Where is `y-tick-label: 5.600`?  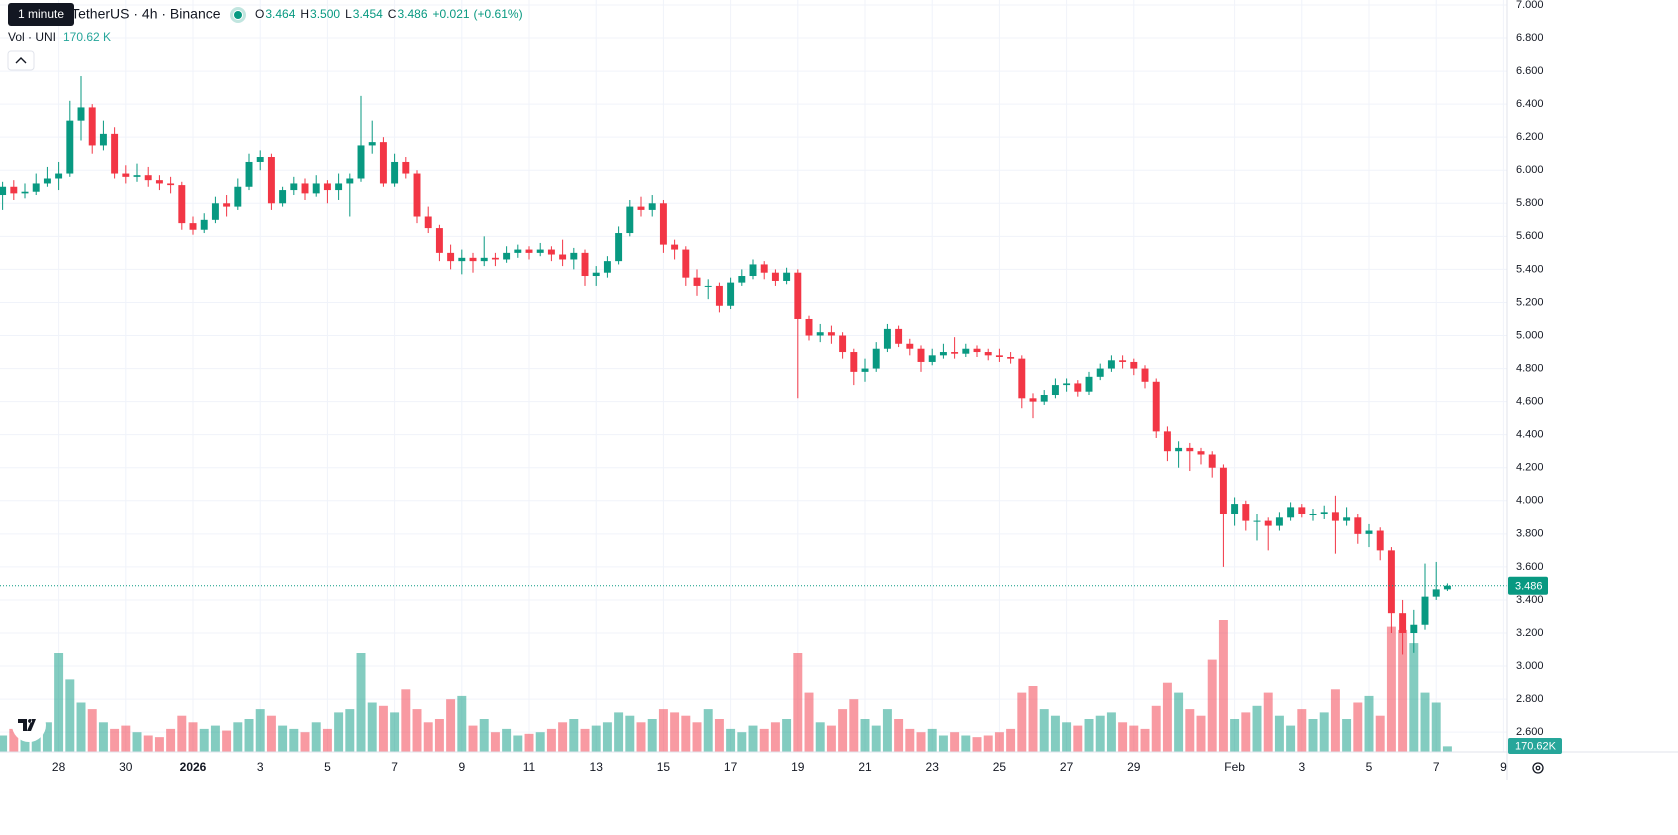 y-tick-label: 5.600 is located at coordinates (1530, 236).